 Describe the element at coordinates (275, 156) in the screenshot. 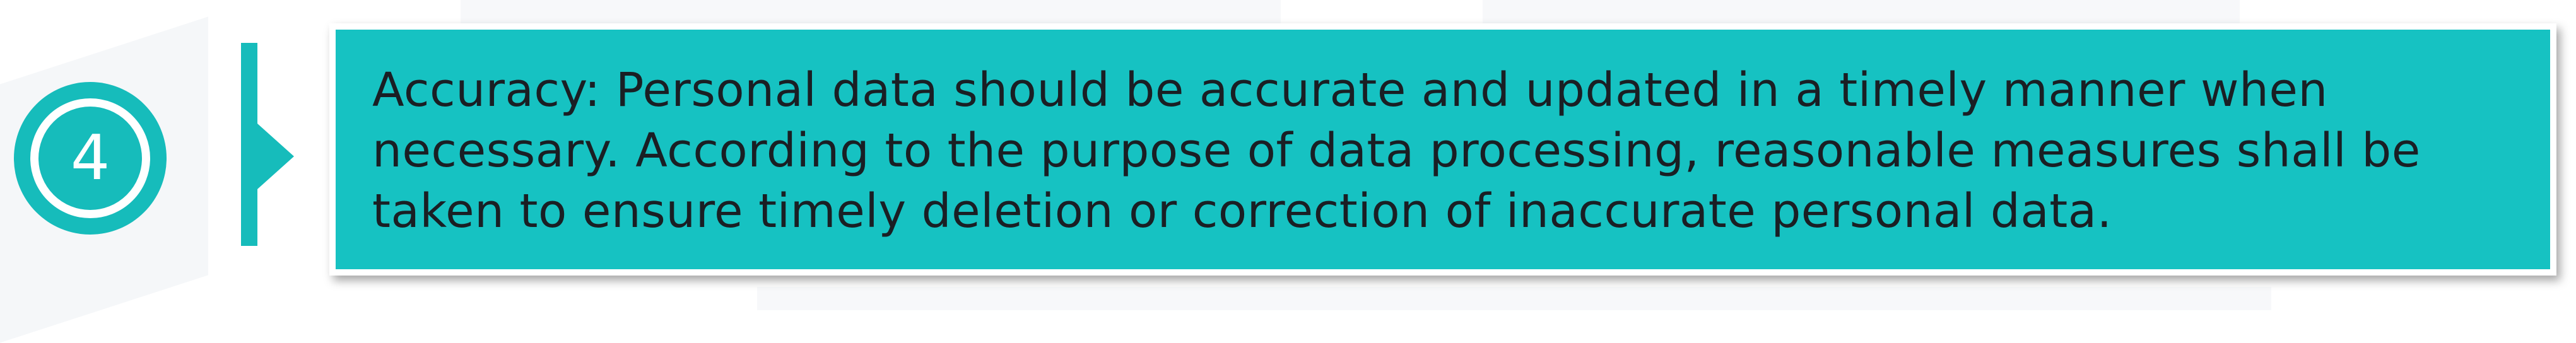

I see `pointer-arrow` at that location.